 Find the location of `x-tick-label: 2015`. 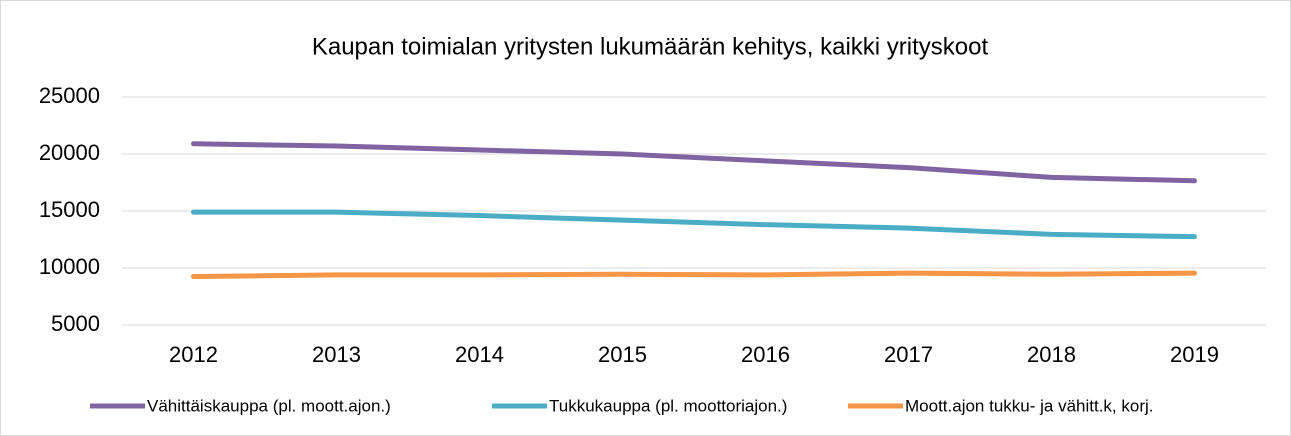

x-tick-label: 2015 is located at coordinates (622, 354).